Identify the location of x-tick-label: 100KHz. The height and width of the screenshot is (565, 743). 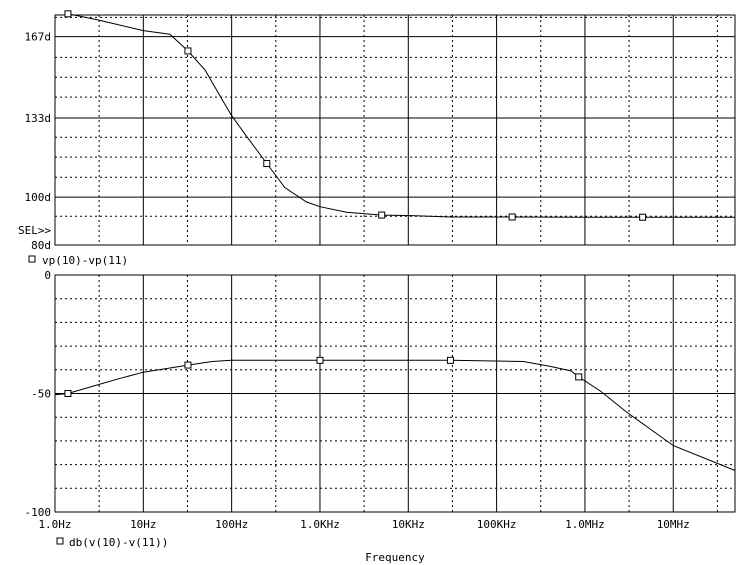
(497, 524).